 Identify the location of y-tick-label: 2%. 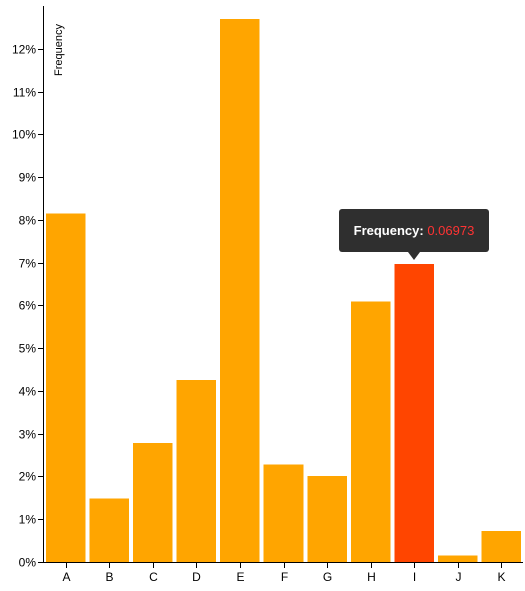
(28, 477).